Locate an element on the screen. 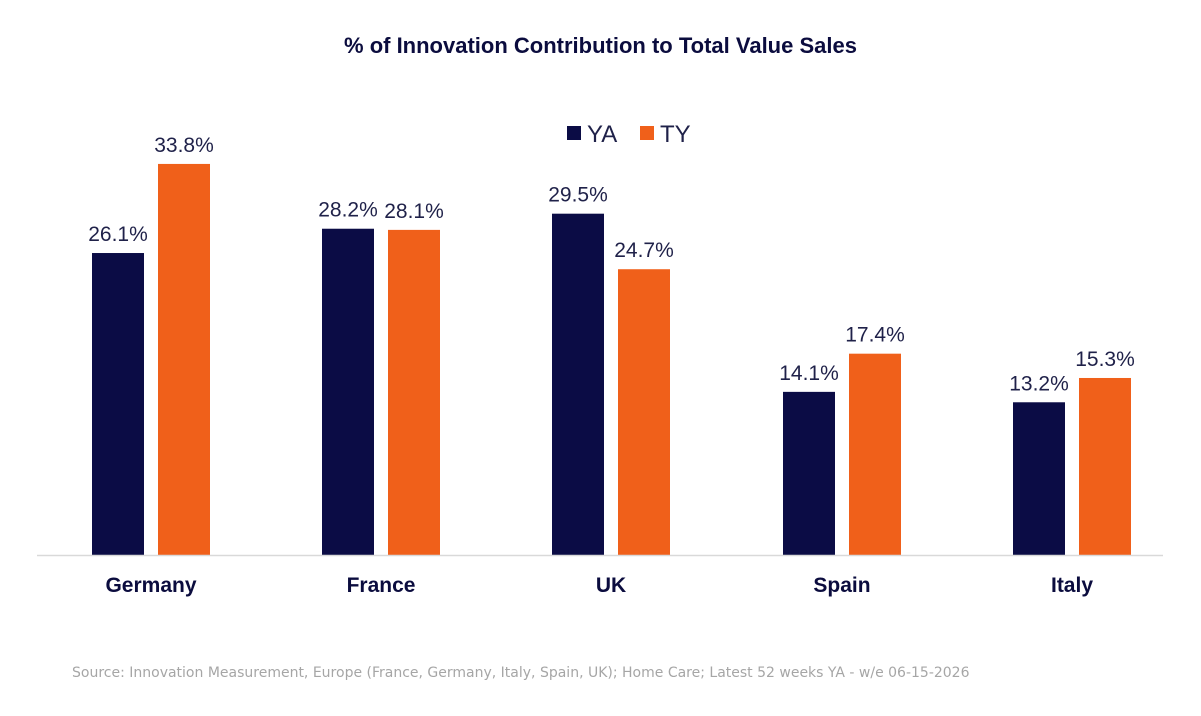 Image resolution: width=1201 pixels, height=716 pixels. legend: YA TY is located at coordinates (629, 134).